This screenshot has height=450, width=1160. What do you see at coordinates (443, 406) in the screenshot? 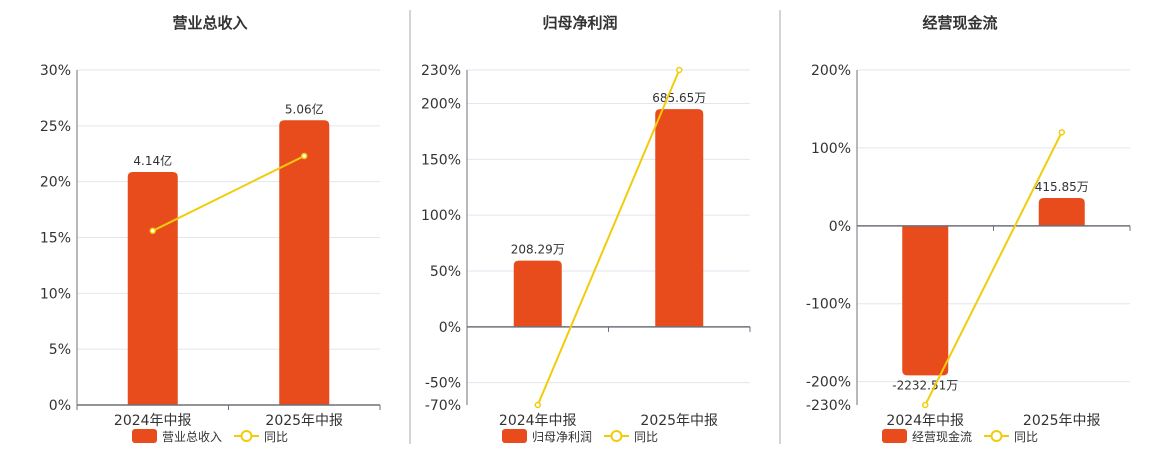
I see `y-tick-label: -70%` at bounding box center [443, 406].